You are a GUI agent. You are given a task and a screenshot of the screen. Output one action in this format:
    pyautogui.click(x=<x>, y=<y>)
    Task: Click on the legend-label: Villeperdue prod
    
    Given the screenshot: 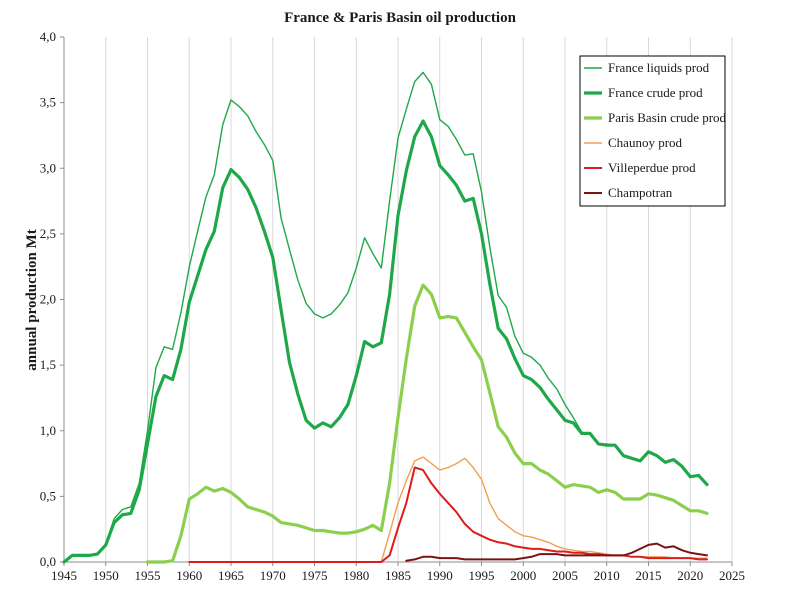 What is the action you would take?
    pyautogui.click(x=652, y=167)
    